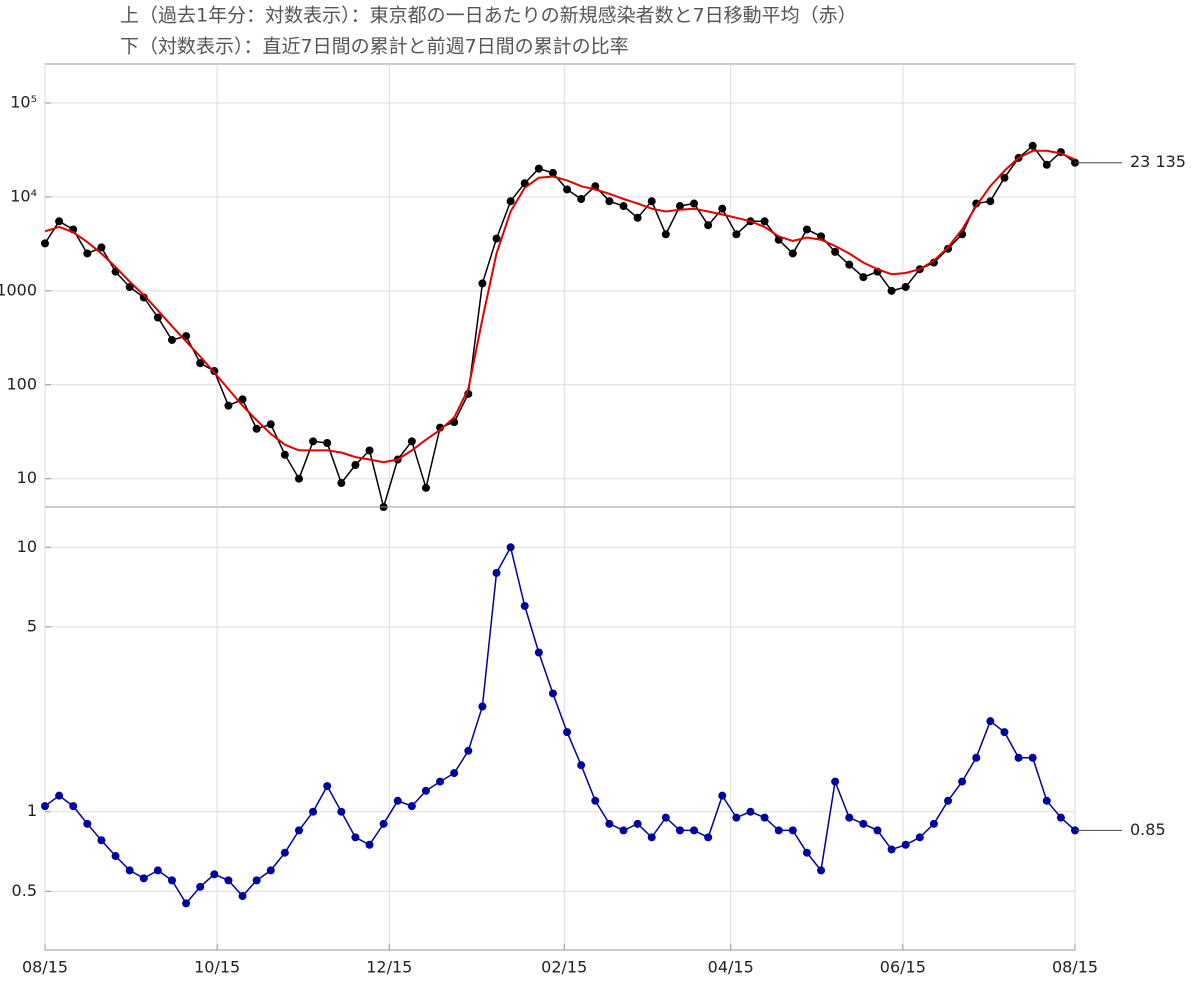  What do you see at coordinates (32, 625) in the screenshot?
I see `y-tick-label: 5` at bounding box center [32, 625].